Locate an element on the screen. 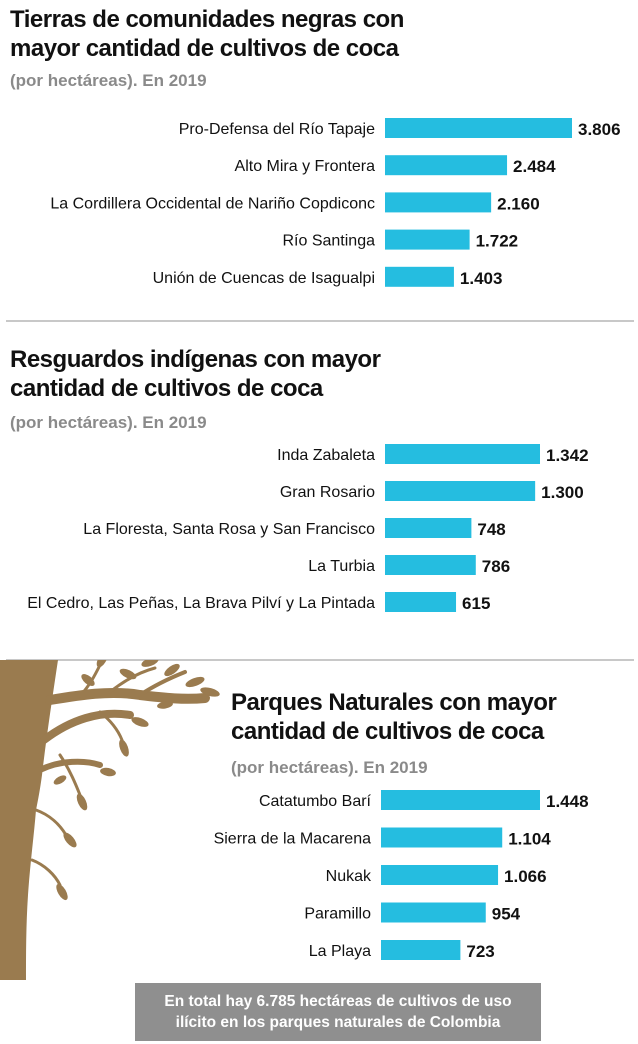 The width and height of the screenshot is (638, 1044). value-label: 1.448 is located at coordinates (567, 801).